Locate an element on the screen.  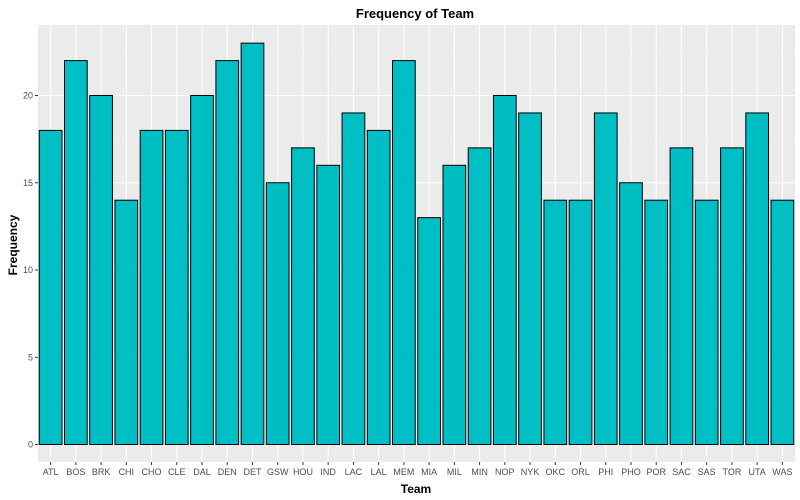
bar-nyk is located at coordinates (530, 278).